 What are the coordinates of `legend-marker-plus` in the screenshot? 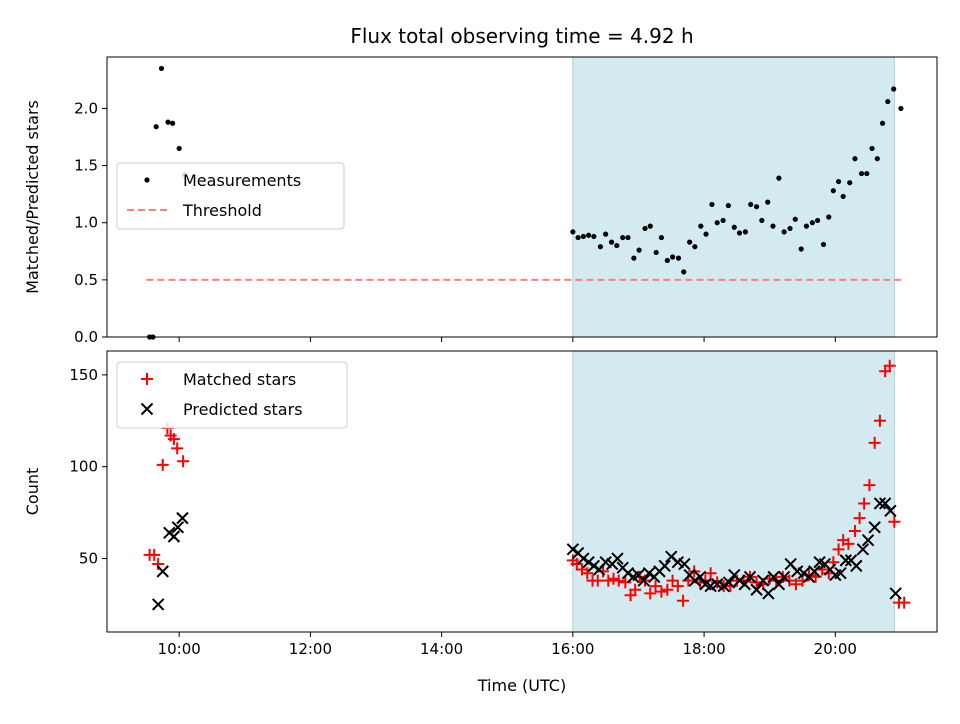 It's located at (147, 379).